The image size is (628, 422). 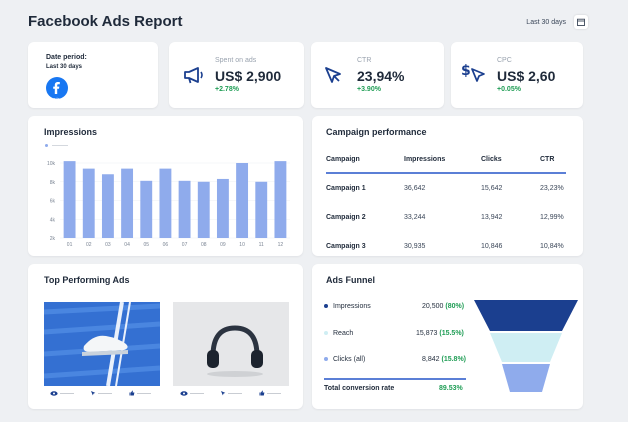 What do you see at coordinates (552, 246) in the screenshot?
I see `cell-ctr: 10,84%` at bounding box center [552, 246].